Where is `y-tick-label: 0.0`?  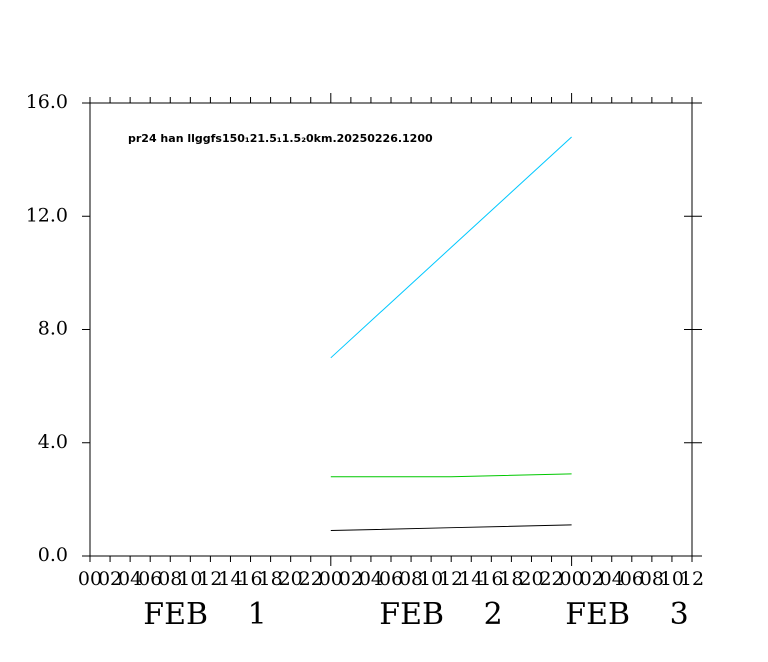 y-tick-label: 0.0 is located at coordinates (53, 555).